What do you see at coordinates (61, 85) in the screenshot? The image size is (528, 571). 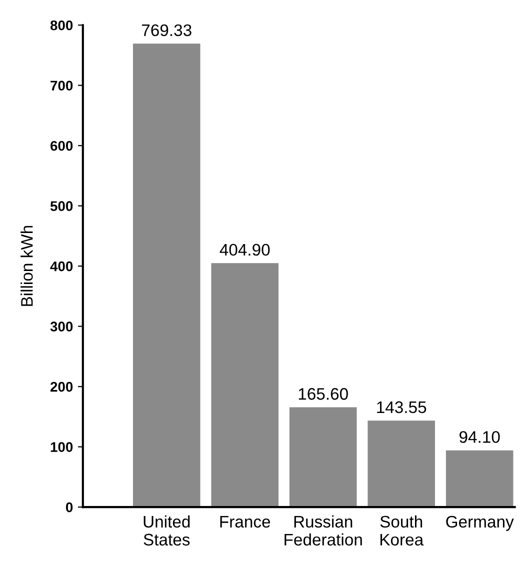 I see `y-tick-label: 700` at bounding box center [61, 85].